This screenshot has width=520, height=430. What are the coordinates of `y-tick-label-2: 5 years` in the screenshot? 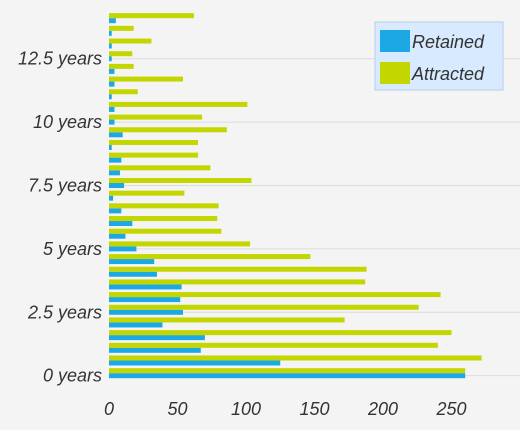 It's located at (72, 249).